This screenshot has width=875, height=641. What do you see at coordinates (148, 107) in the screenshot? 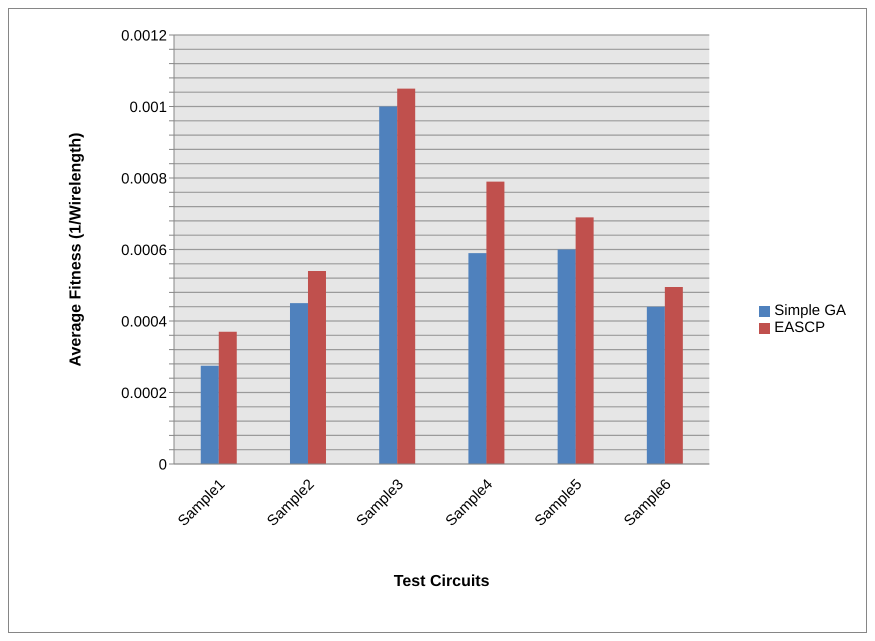
I see `y-tick-label: 0.001` at bounding box center [148, 107].